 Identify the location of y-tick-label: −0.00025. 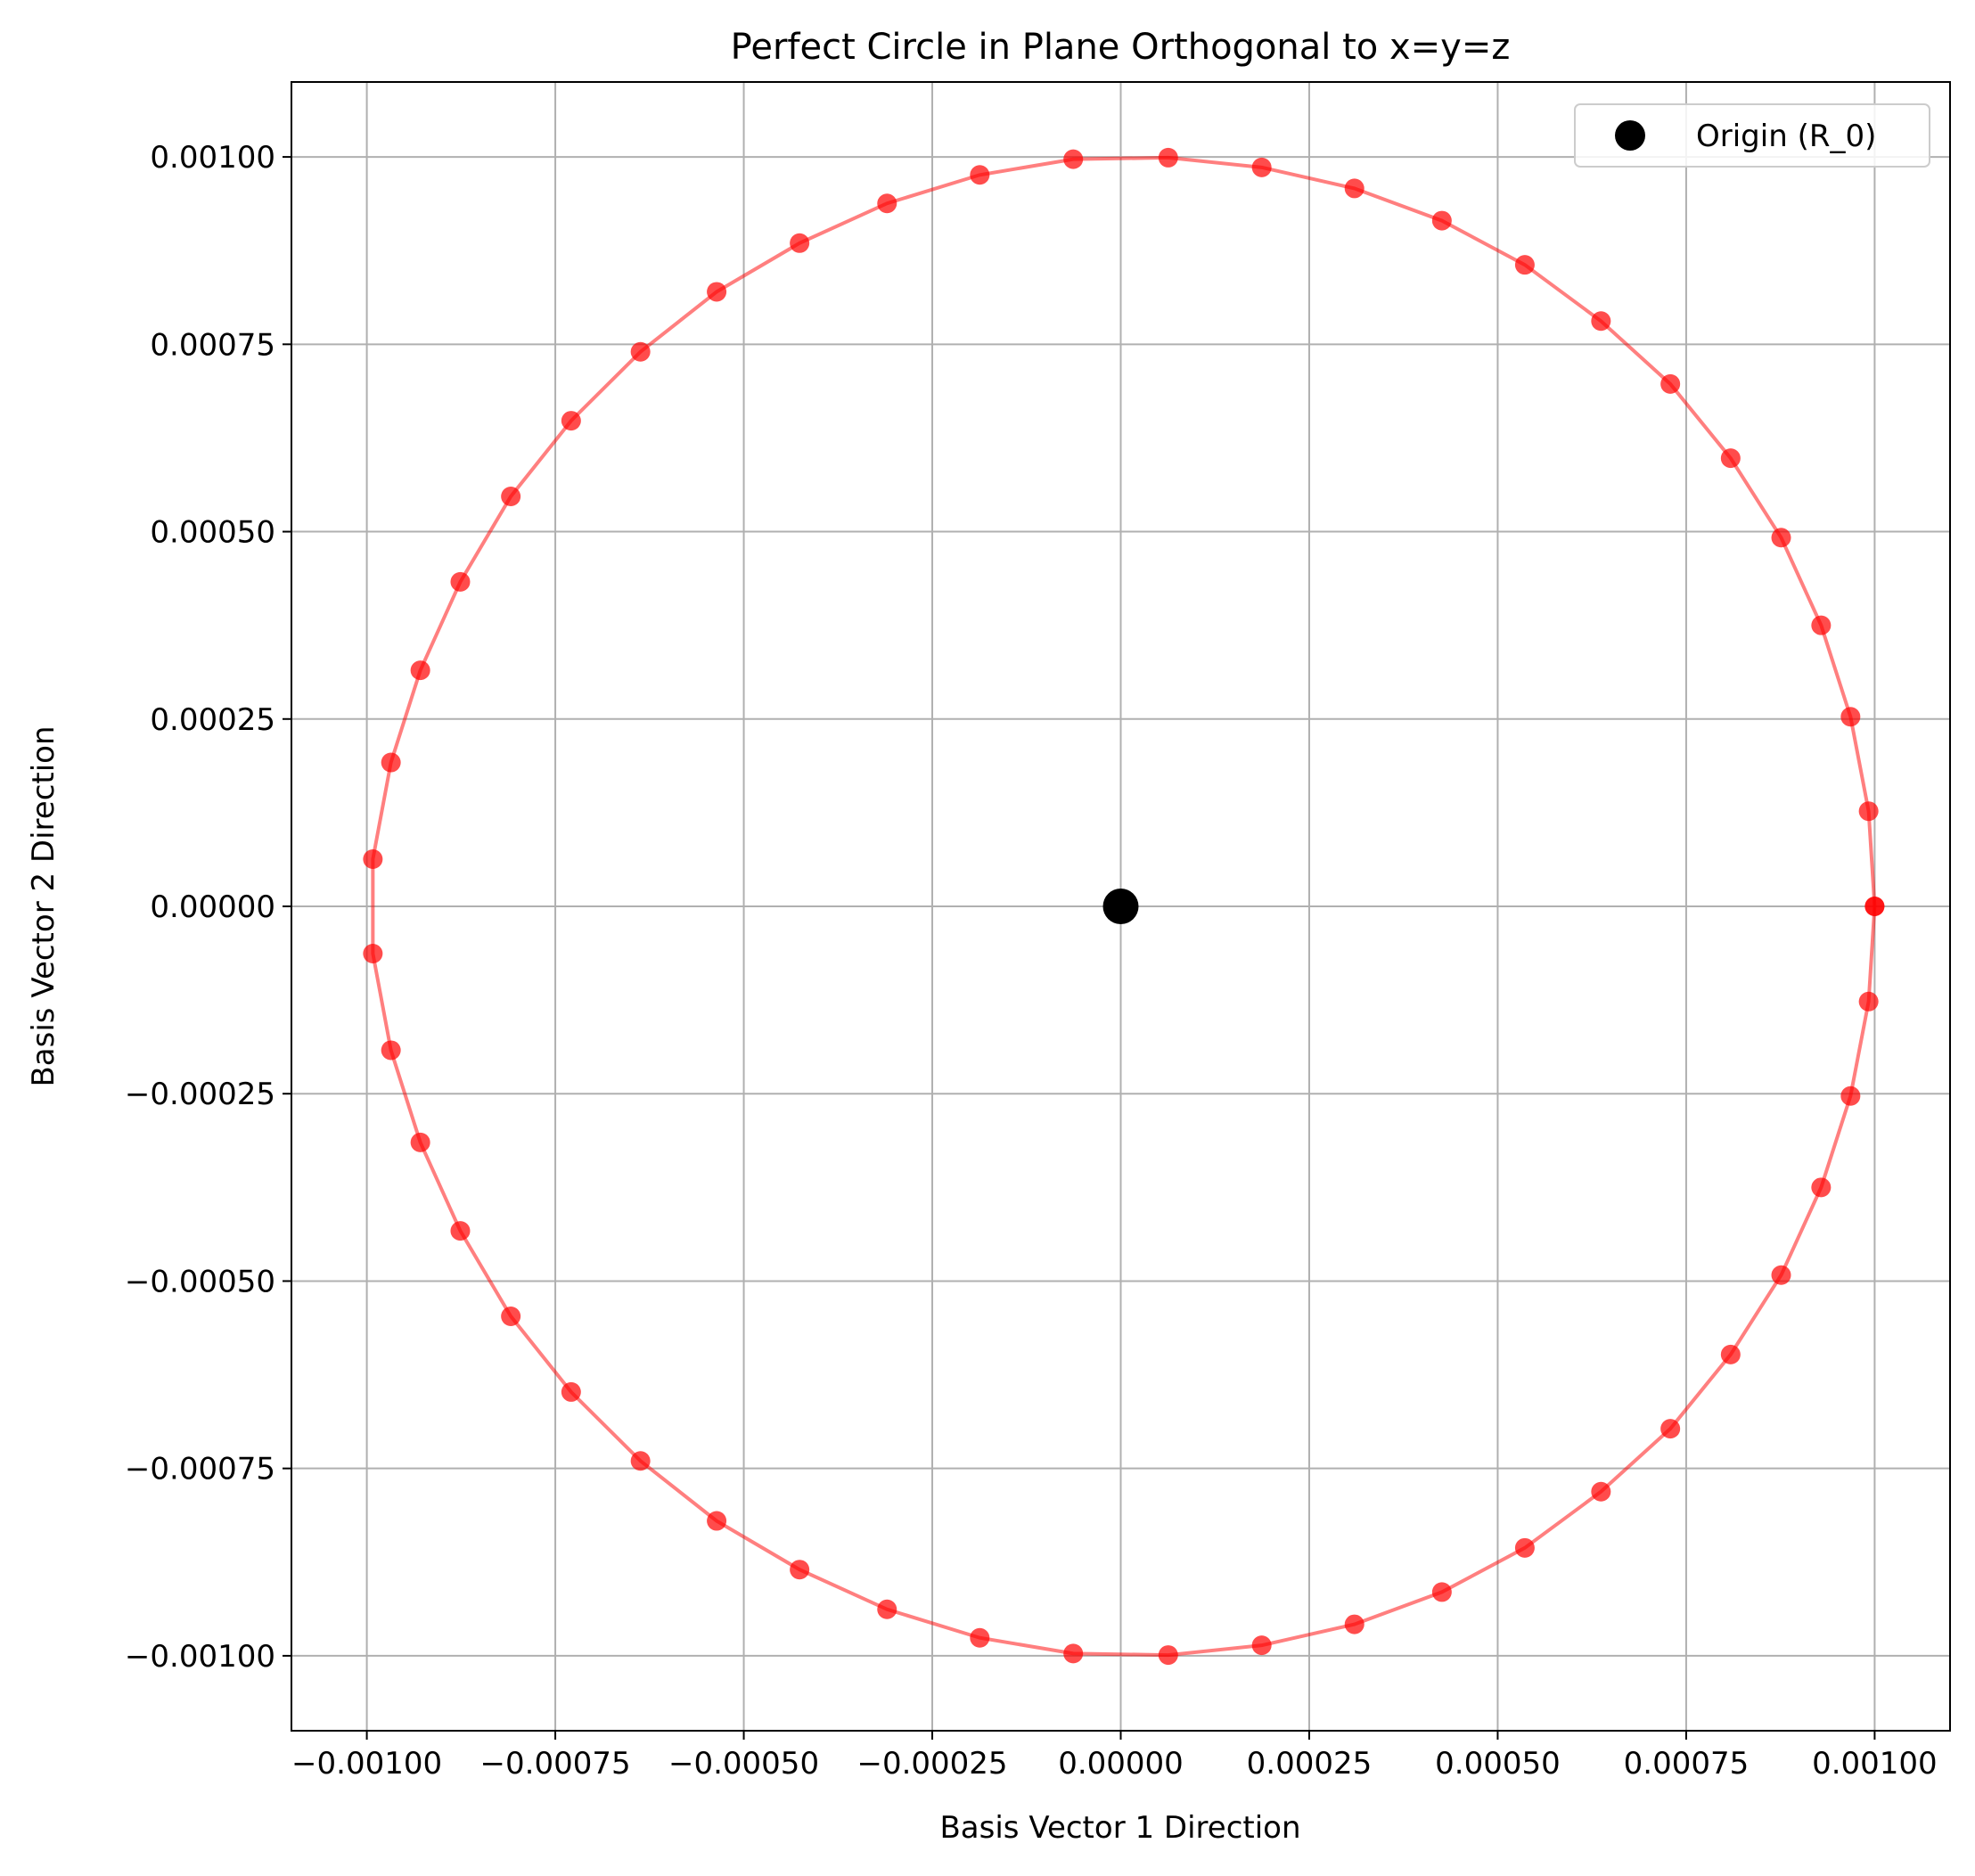
(200, 1095).